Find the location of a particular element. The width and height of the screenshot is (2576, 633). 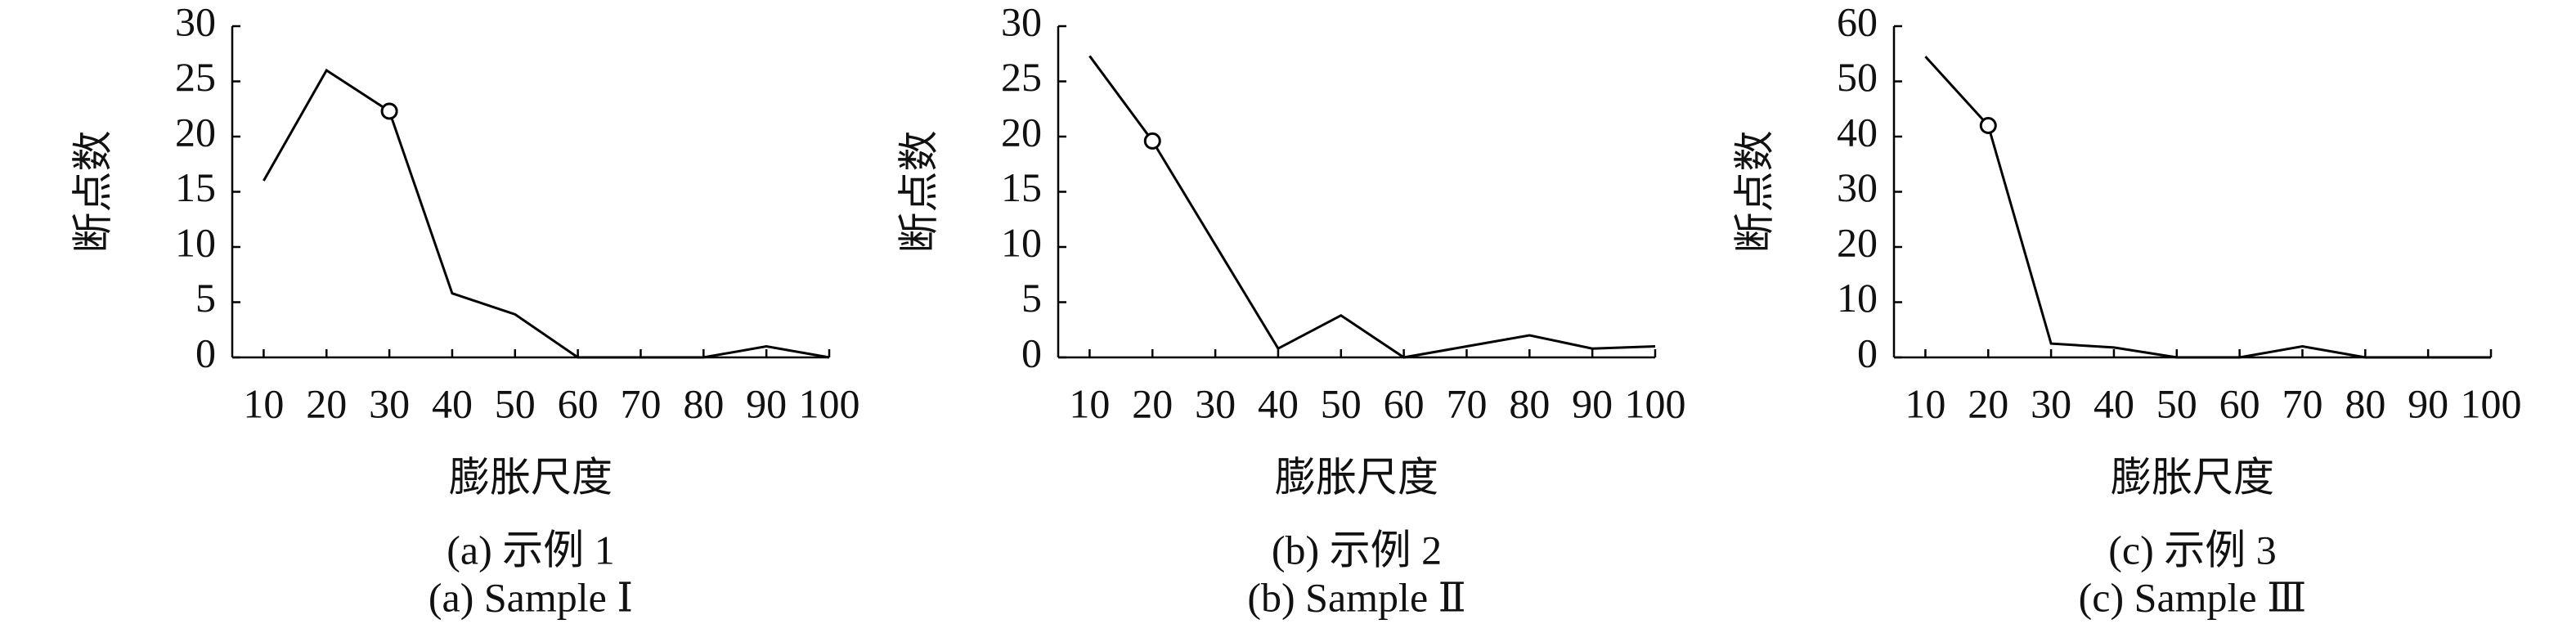

caption-en: (c) Sample Ⅲ is located at coordinates (2193, 597).